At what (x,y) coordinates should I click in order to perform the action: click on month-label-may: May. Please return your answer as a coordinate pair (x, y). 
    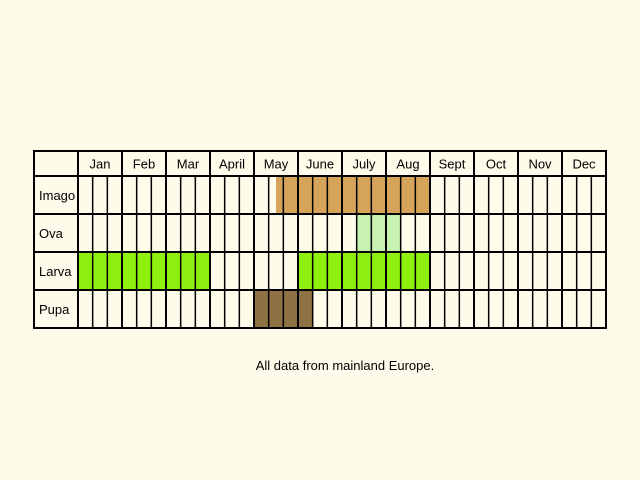
    Looking at the image, I should click on (276, 164).